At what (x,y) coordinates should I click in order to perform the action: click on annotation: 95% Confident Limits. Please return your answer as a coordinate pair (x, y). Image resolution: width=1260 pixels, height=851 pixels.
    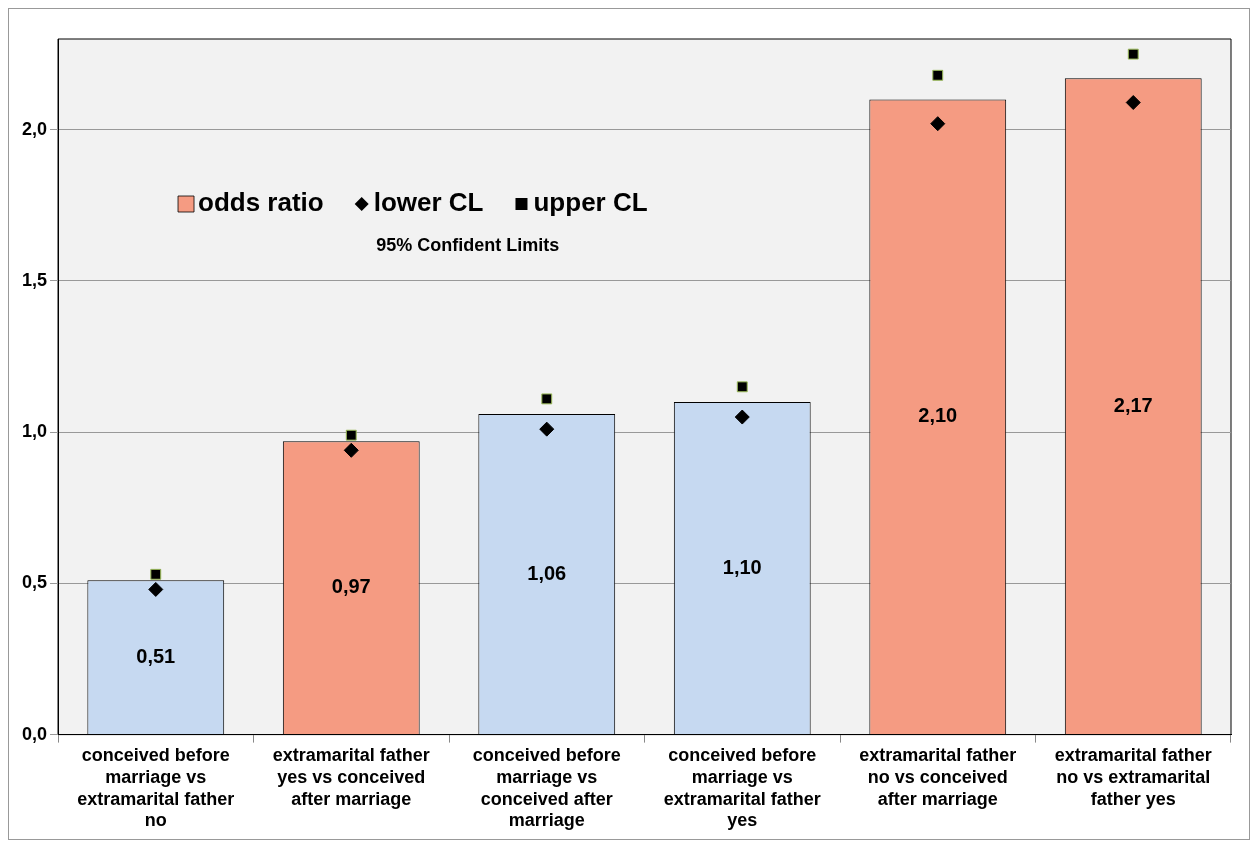
    Looking at the image, I should click on (468, 244).